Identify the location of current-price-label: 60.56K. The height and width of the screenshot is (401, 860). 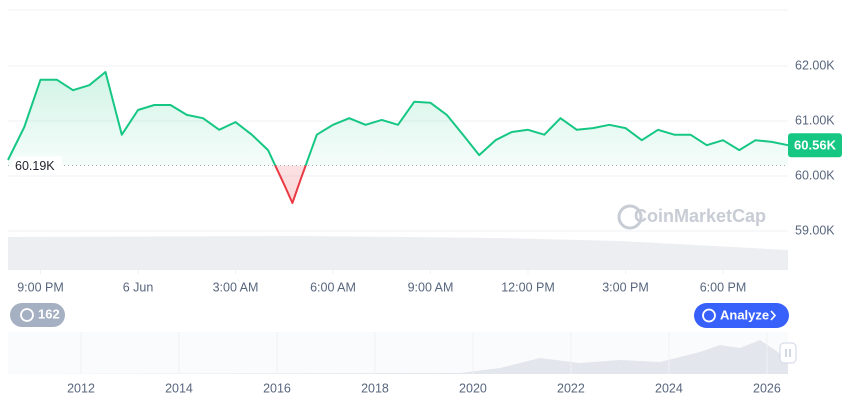
(815, 145).